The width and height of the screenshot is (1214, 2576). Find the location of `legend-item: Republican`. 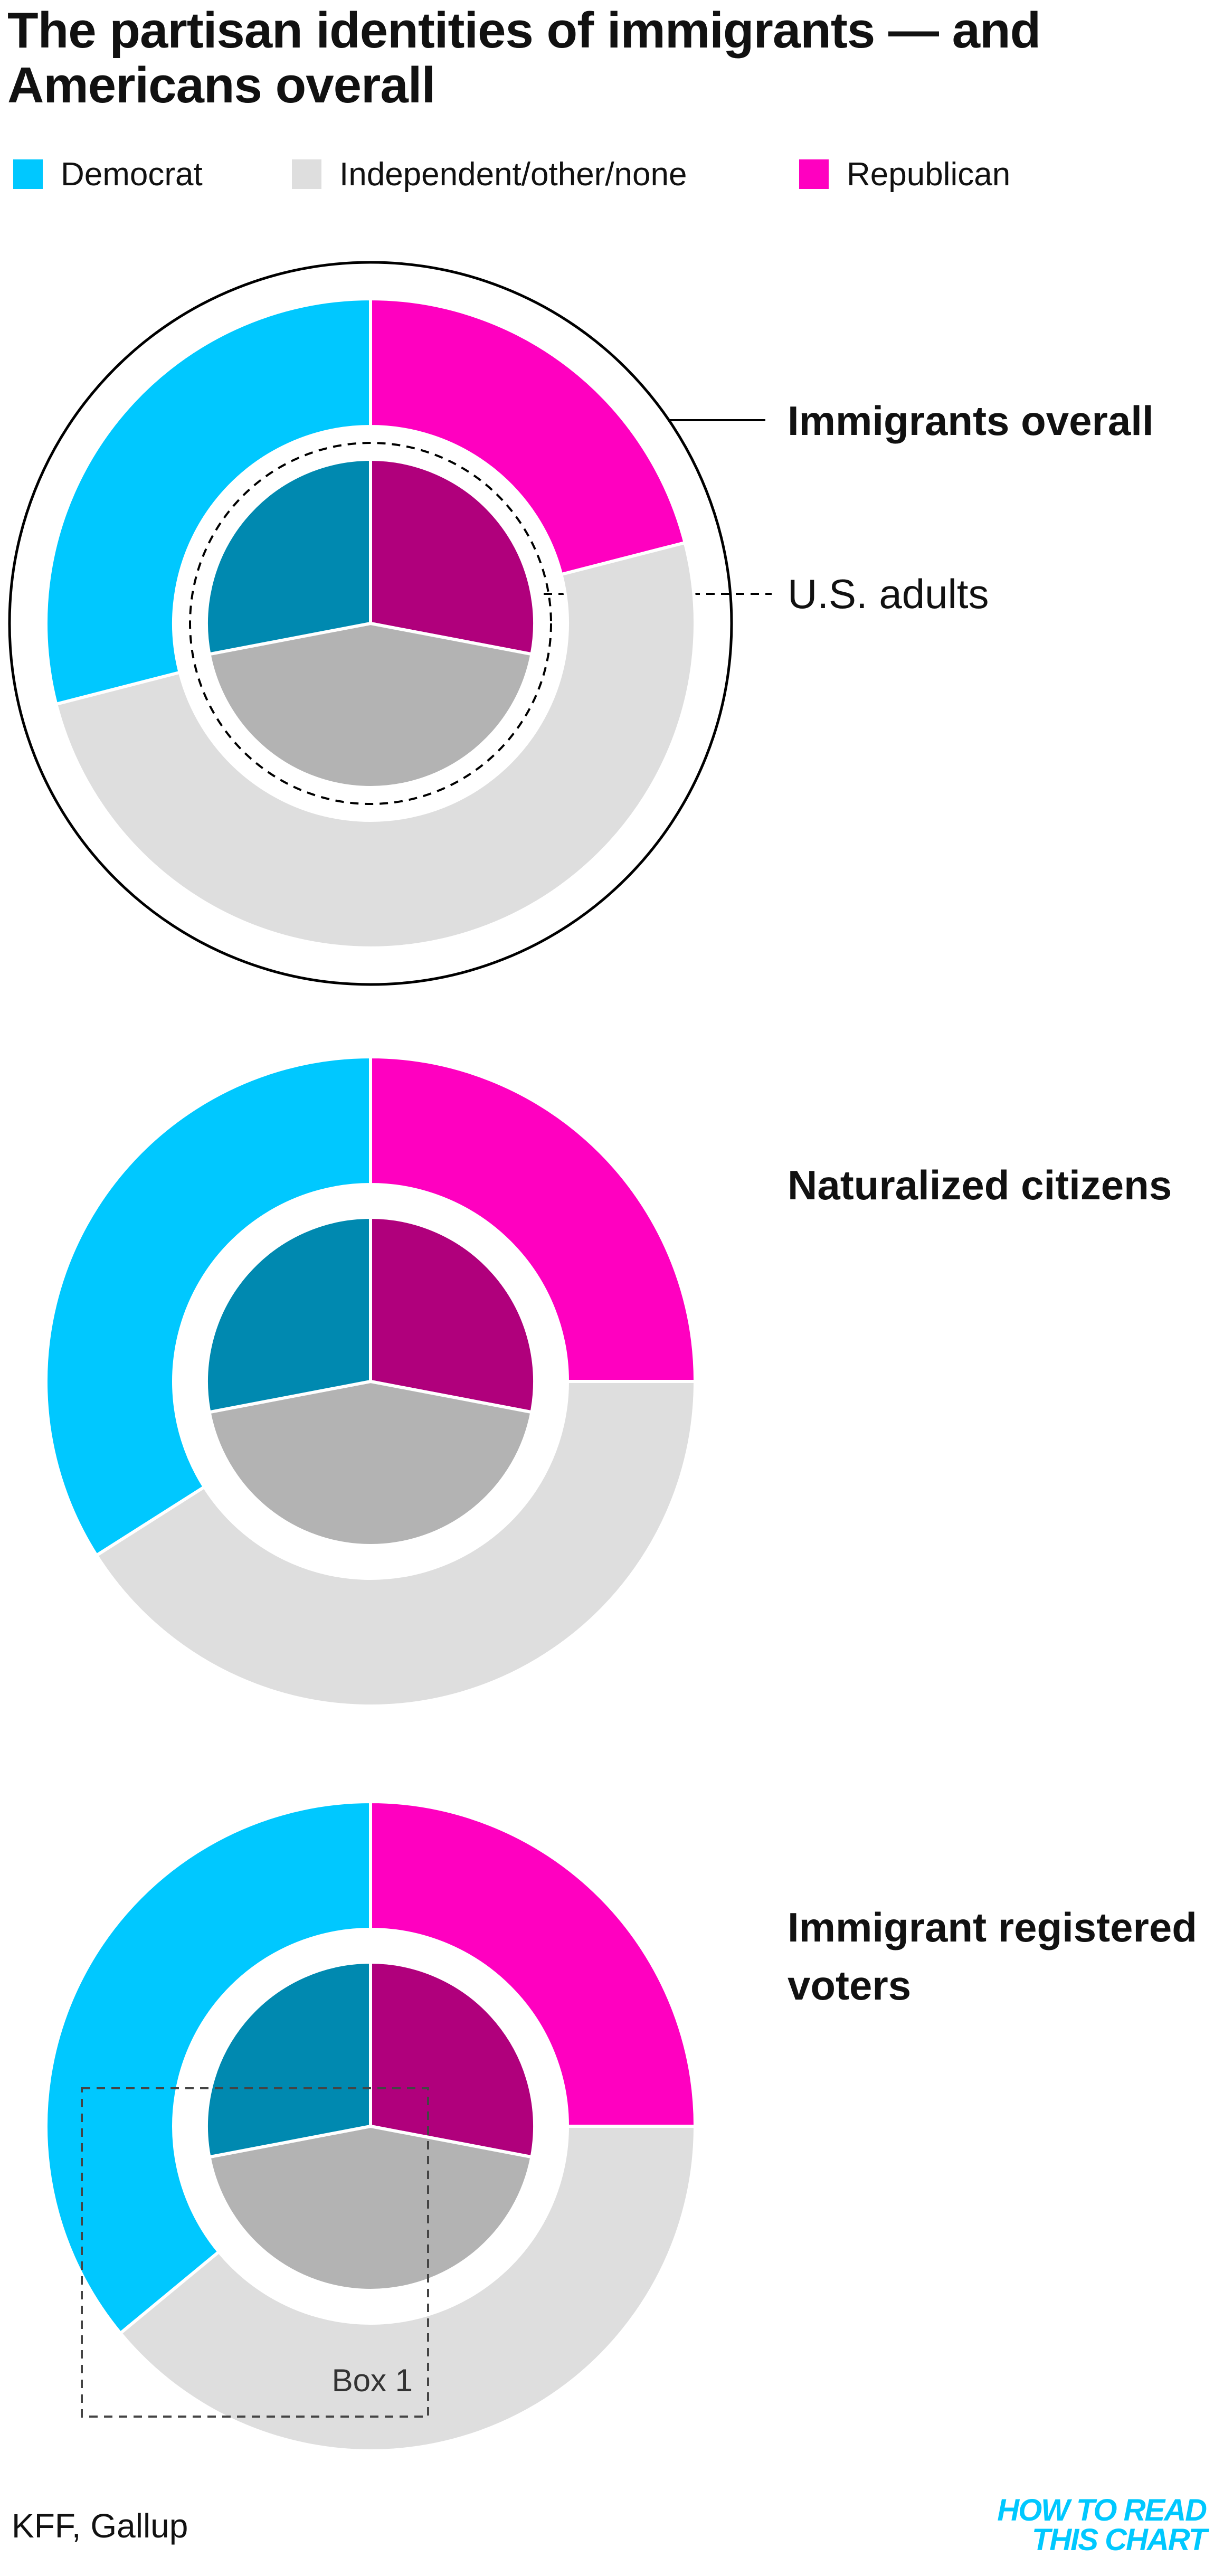

legend-item: Republican is located at coordinates (905, 174).